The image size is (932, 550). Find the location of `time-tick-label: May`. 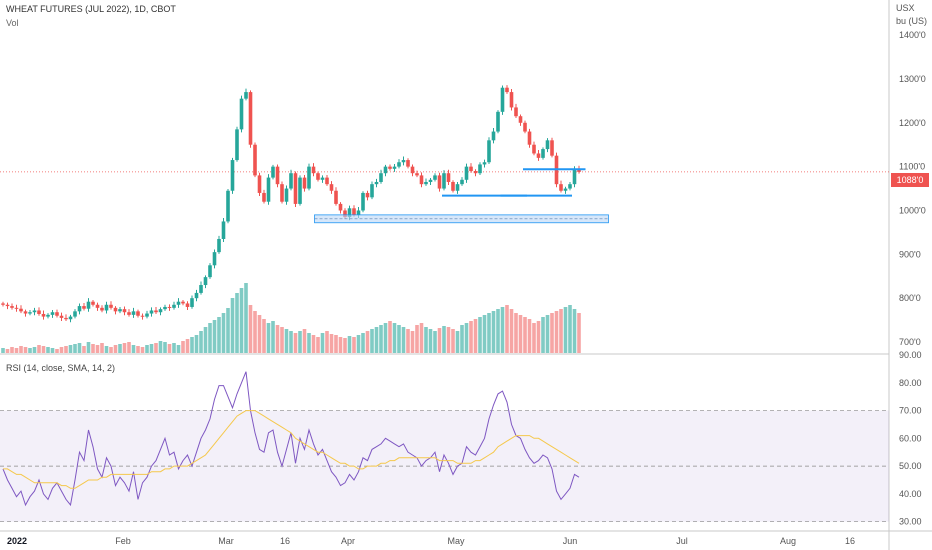

time-tick-label: May is located at coordinates (456, 541).